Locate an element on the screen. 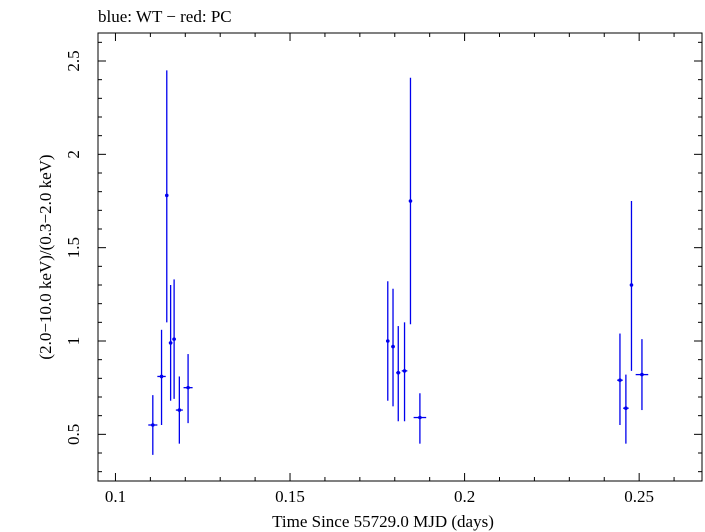 Image resolution: width=705 pixels, height=532 pixels. chart-title: blue: WT − red: PC is located at coordinates (165, 16).